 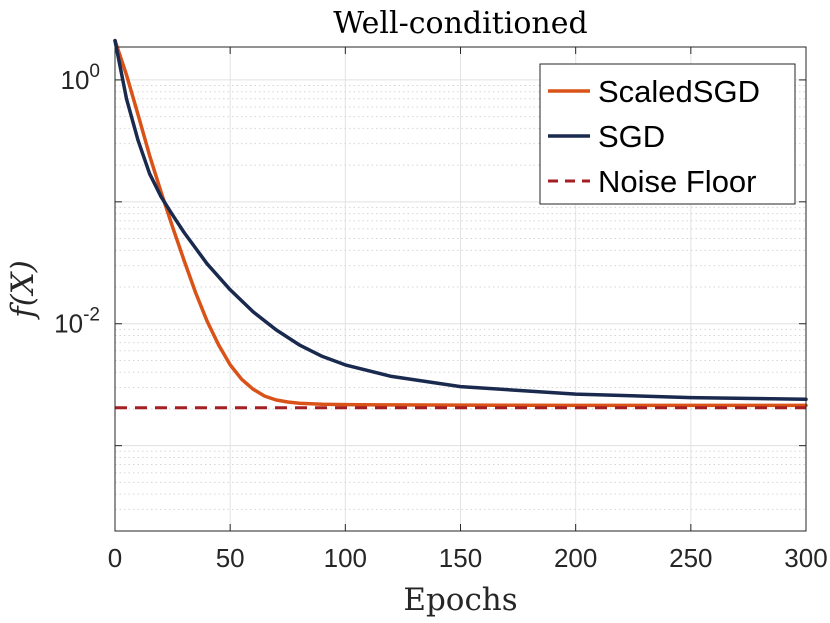 What do you see at coordinates (679, 91) in the screenshot?
I see `legend-label-scaledsgd: ScaledSGD` at bounding box center [679, 91].